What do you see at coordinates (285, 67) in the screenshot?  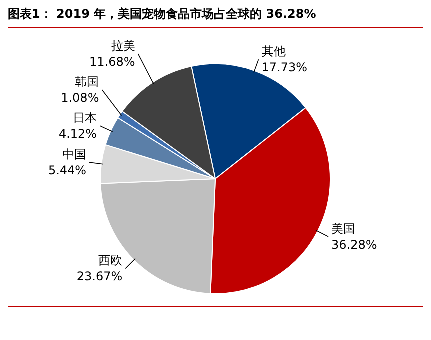 I see `data-label: 17.73%` at bounding box center [285, 67].